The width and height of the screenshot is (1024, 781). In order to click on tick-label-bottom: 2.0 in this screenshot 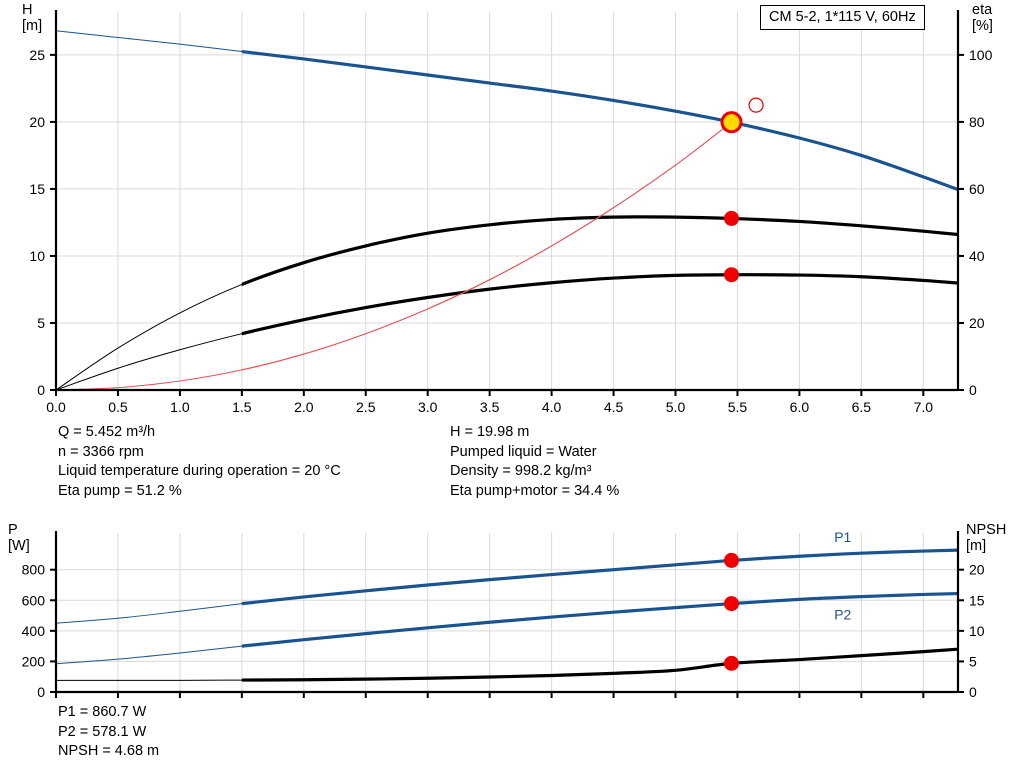, I will do `click(304, 407)`.